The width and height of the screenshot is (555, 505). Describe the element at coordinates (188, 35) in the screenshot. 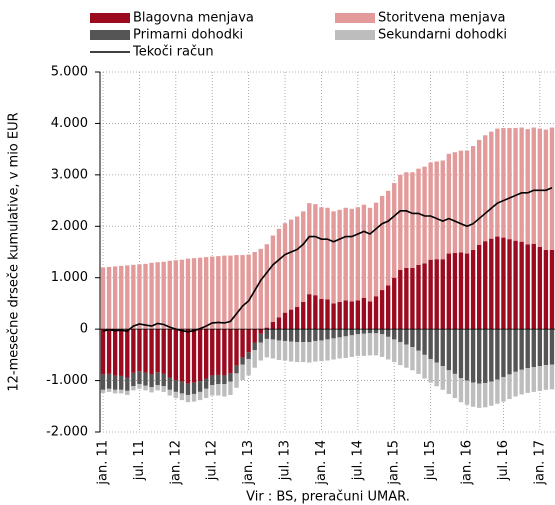

I see `legend-label: Primarni dohodki` at that location.